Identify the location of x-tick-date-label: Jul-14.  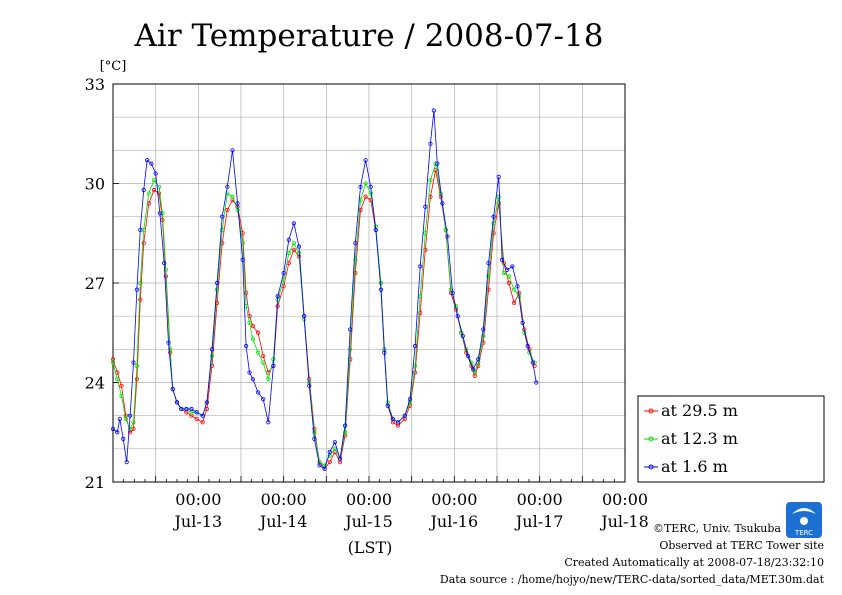
(283, 521).